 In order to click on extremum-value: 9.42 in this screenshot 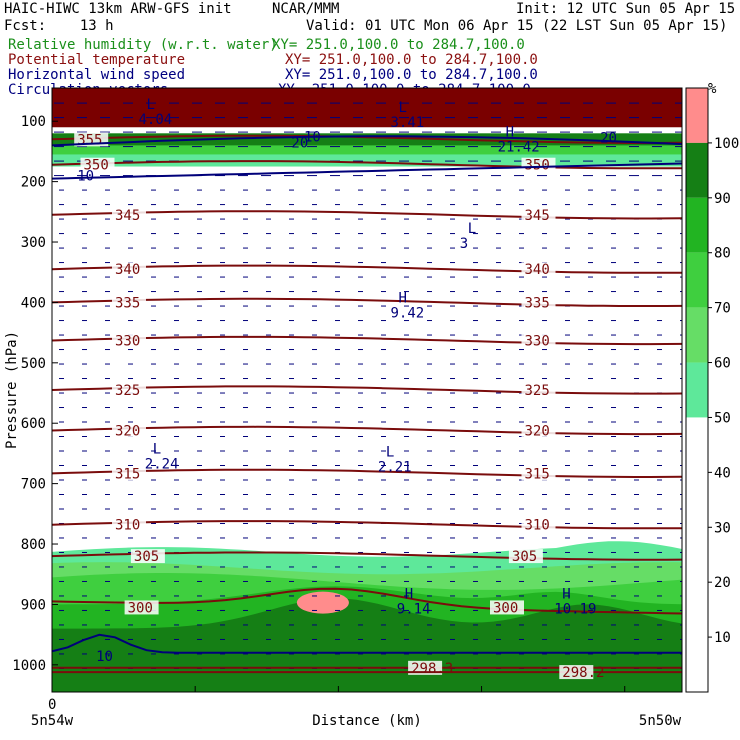, I will do `click(408, 313)`.